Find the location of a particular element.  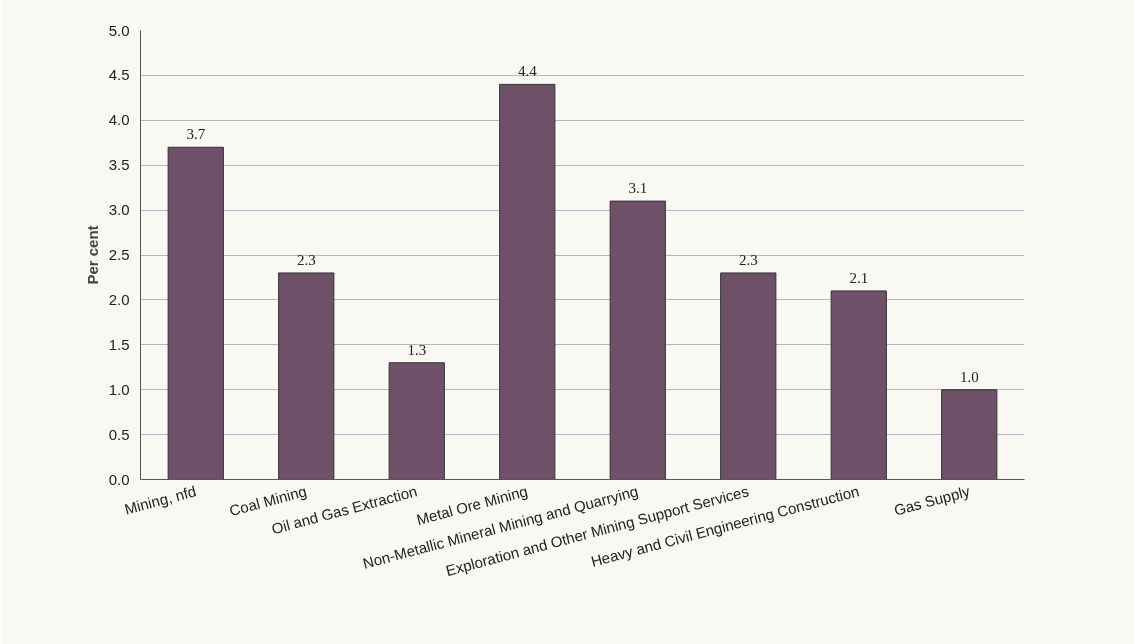

y-tick-label: 4.0 is located at coordinates (119, 120).